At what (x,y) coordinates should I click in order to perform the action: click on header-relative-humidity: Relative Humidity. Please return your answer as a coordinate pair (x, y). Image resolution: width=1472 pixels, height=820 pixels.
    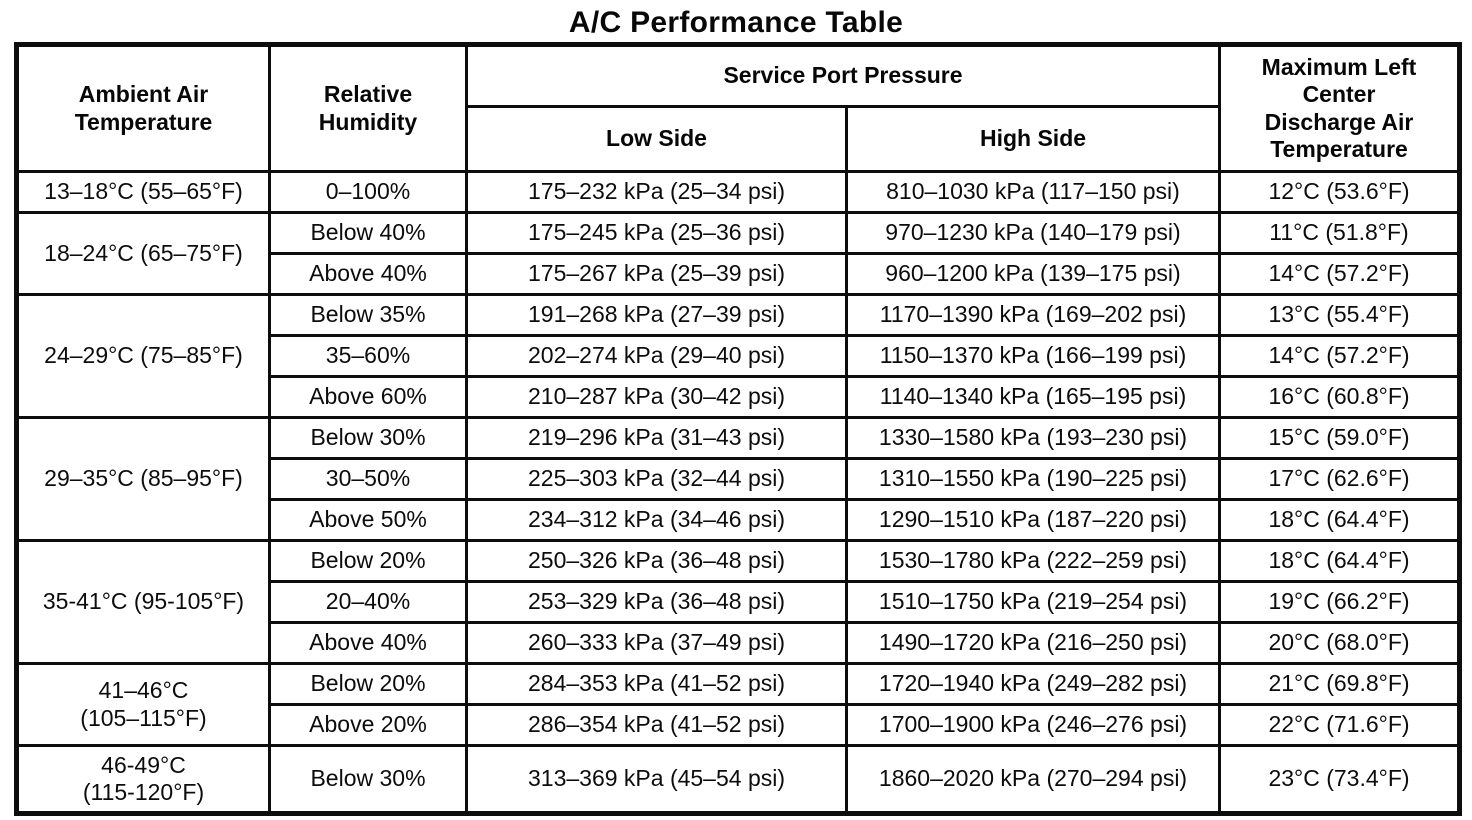
    Looking at the image, I should click on (368, 108).